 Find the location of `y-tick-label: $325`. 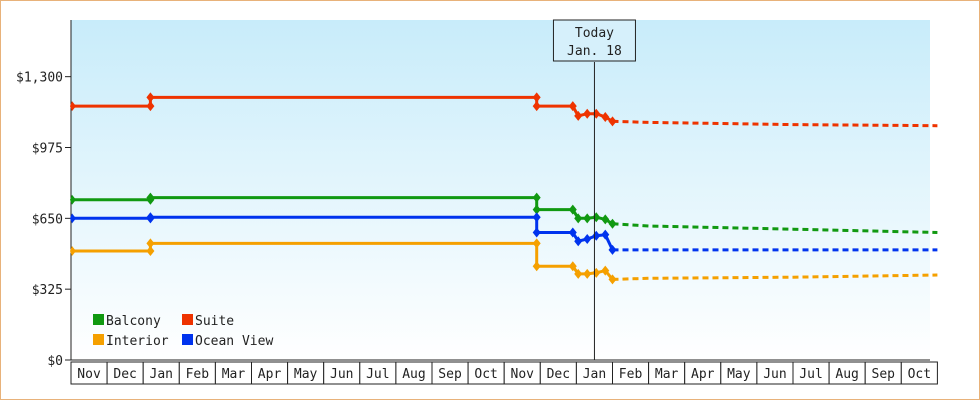

y-tick-label: $325 is located at coordinates (47, 290).